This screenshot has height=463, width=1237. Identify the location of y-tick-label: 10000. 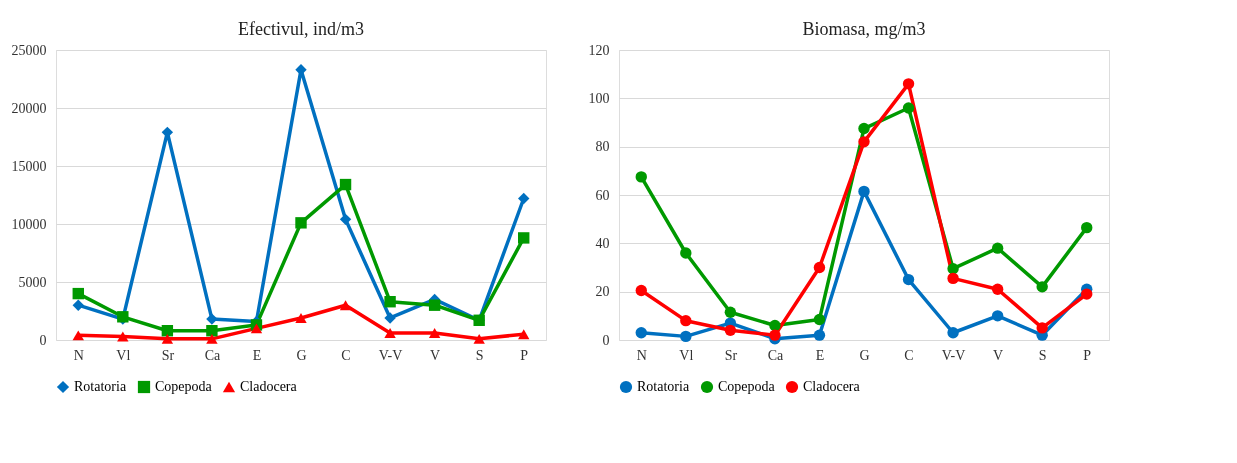
(29, 224).